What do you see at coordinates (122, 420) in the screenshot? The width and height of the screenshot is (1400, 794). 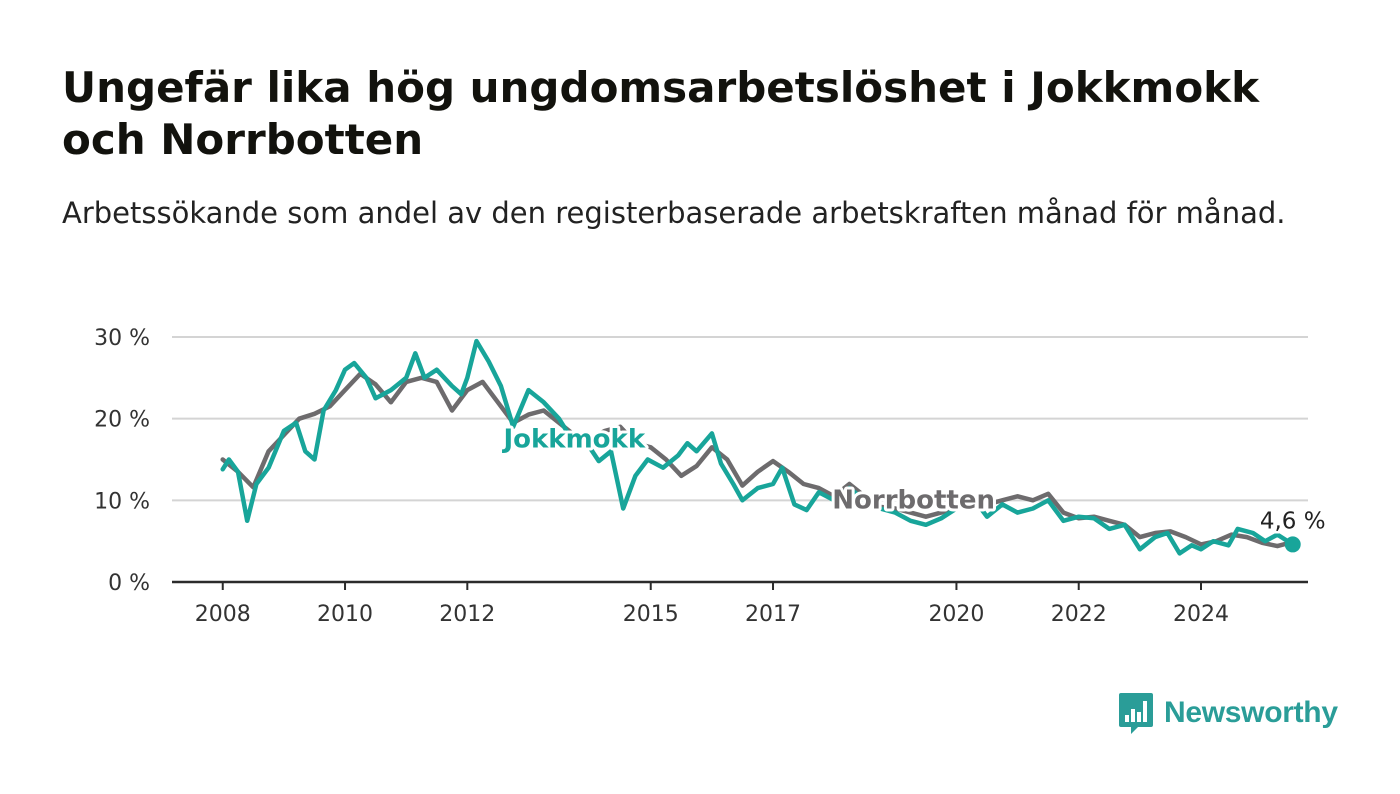 I see `y-tick-label: 20 %` at bounding box center [122, 420].